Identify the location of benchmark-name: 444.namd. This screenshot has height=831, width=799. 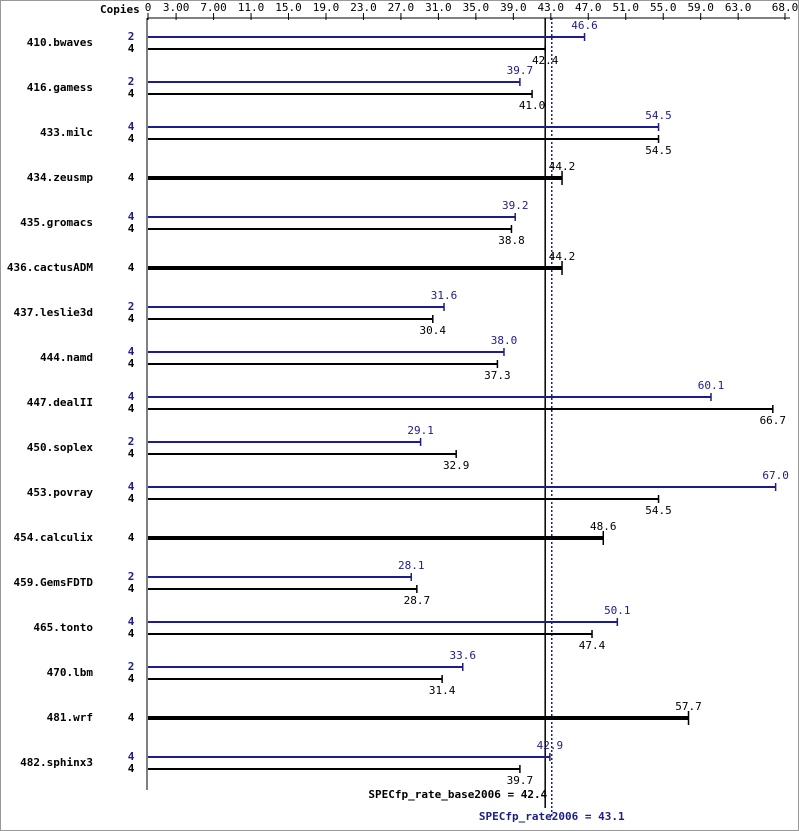
(66, 357).